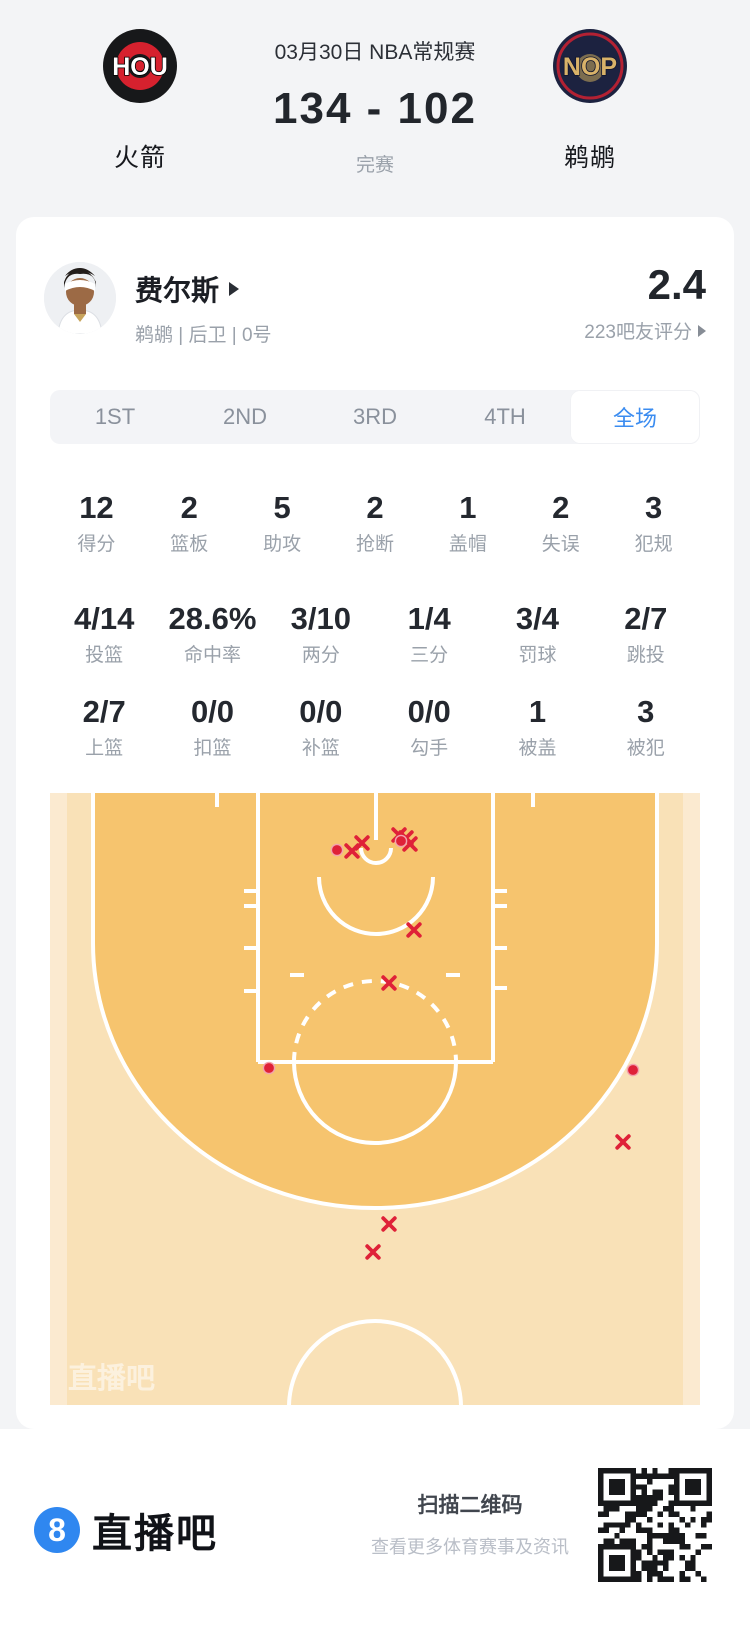  I want to click on tab-全场: 全场, so click(635, 417).